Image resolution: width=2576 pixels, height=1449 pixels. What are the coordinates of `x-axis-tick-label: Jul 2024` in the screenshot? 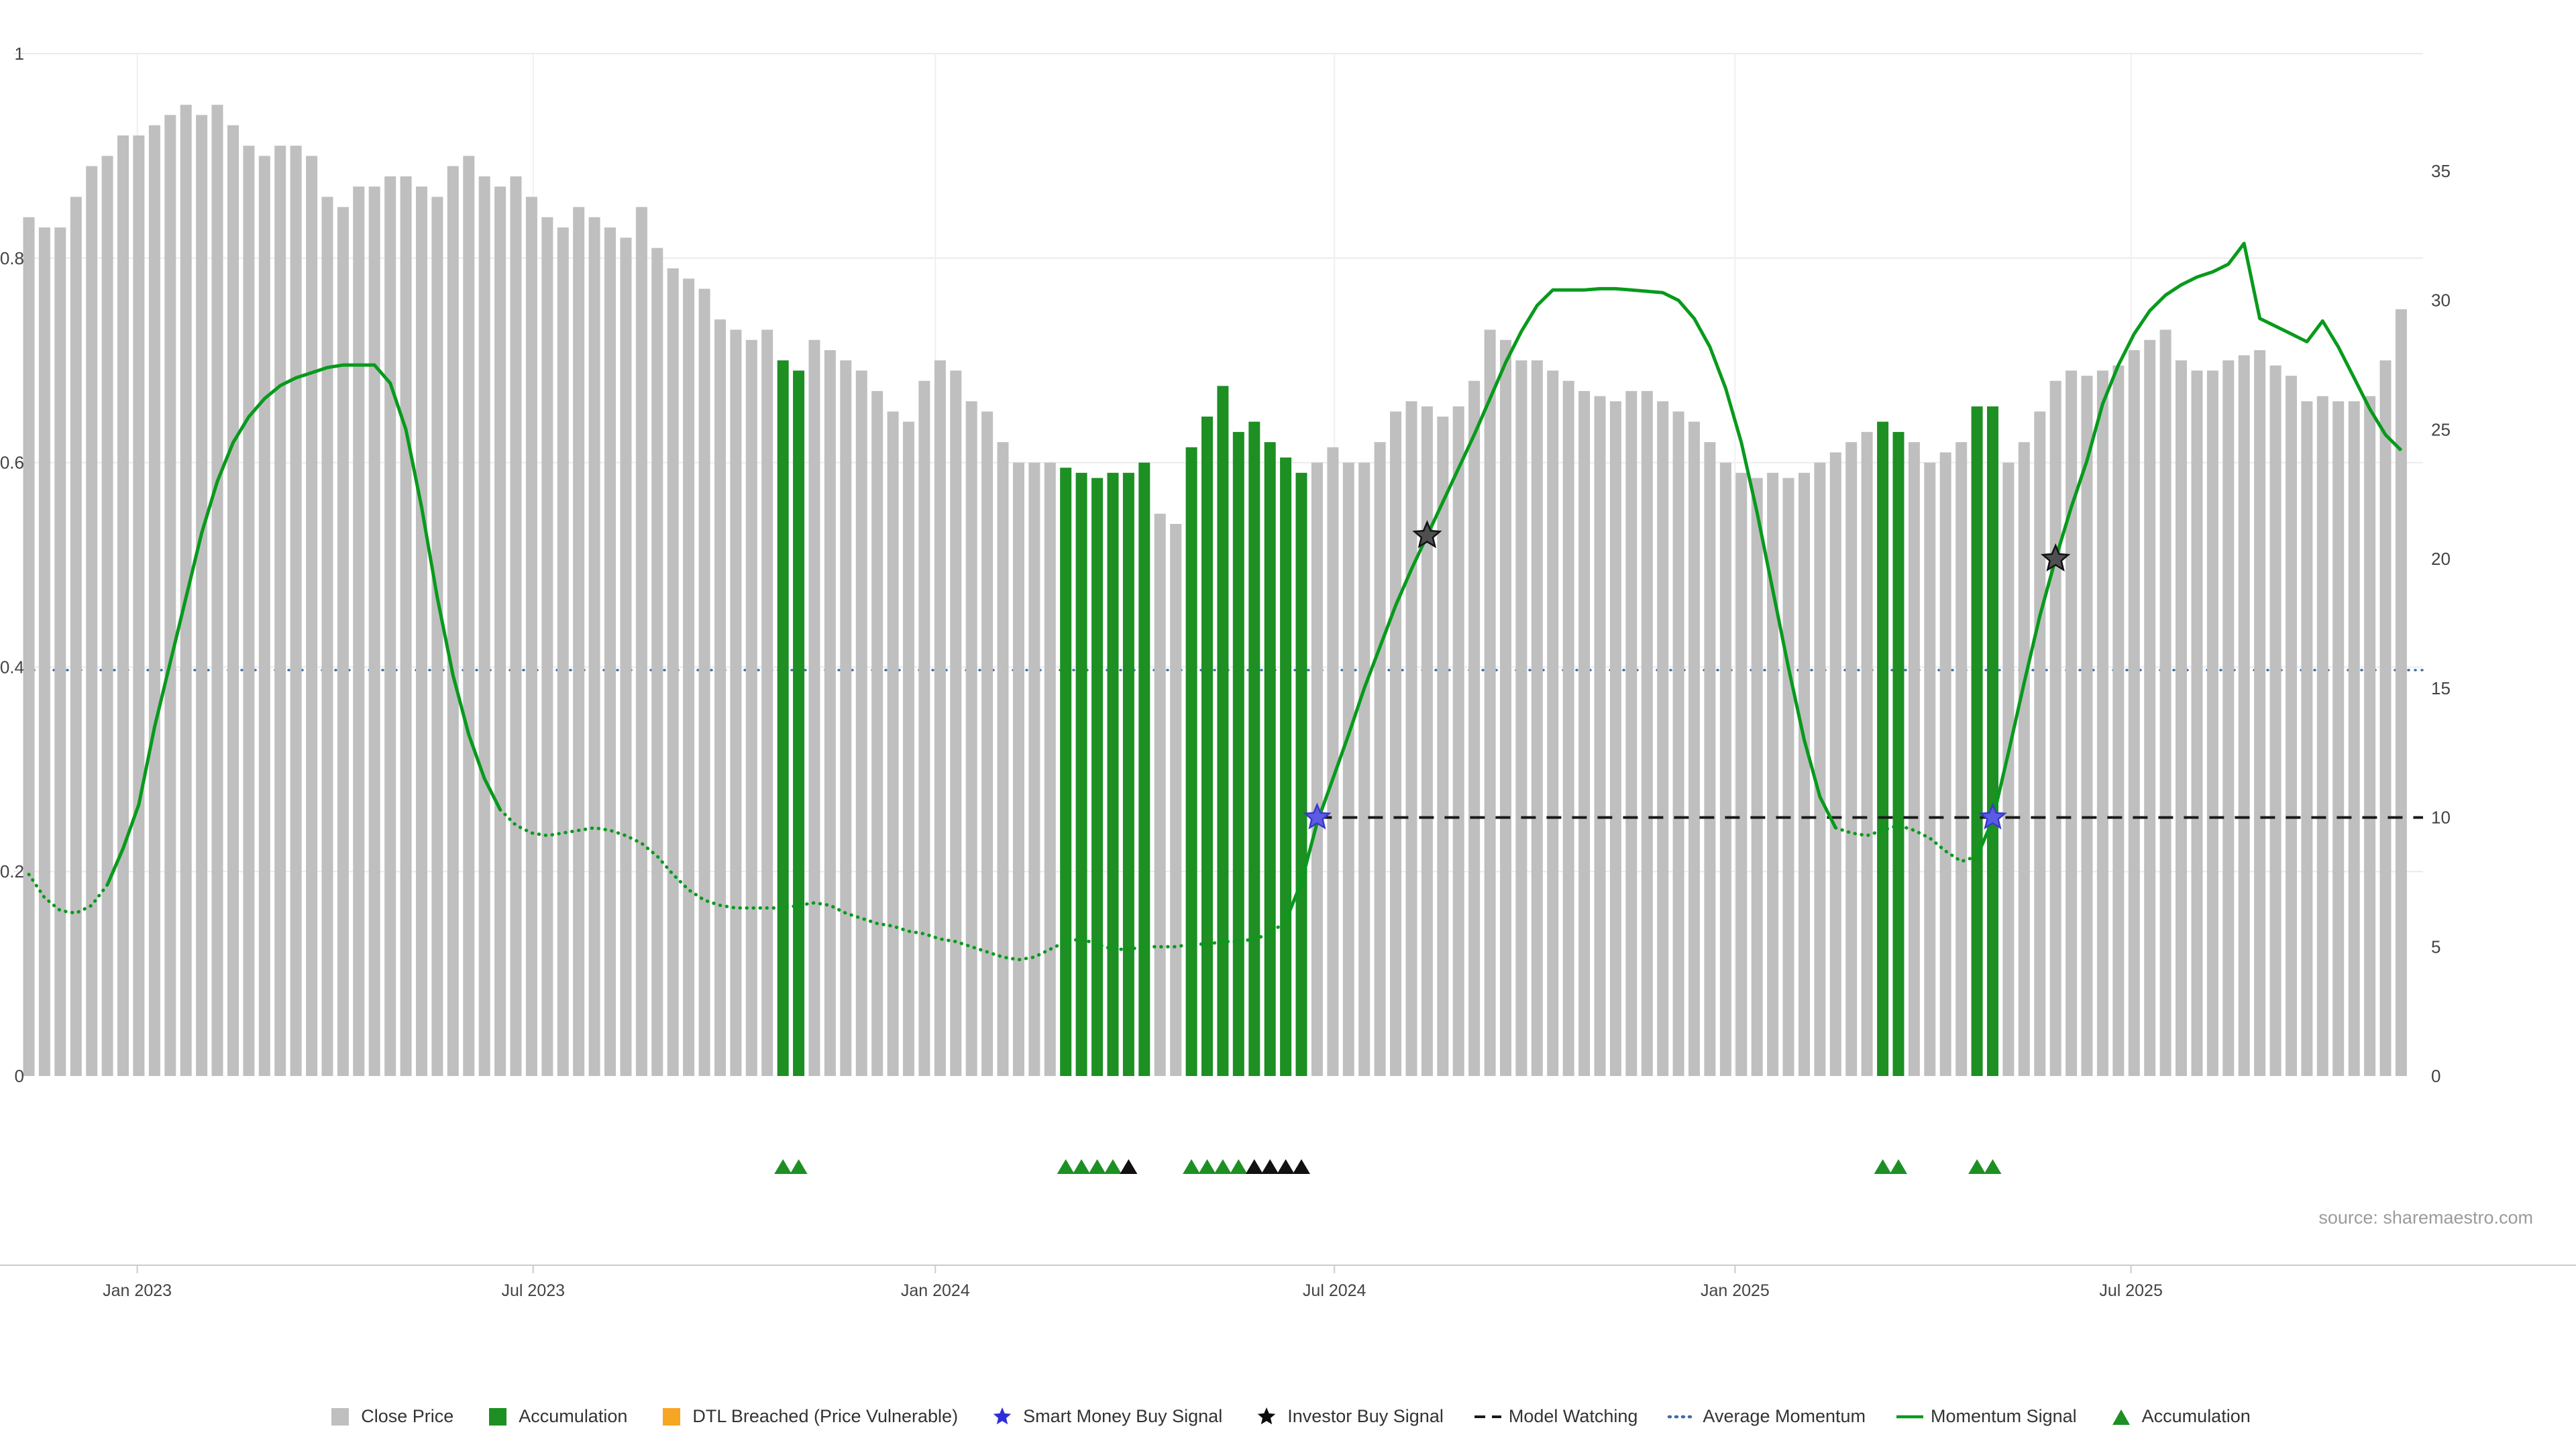 It's located at (1334, 1290).